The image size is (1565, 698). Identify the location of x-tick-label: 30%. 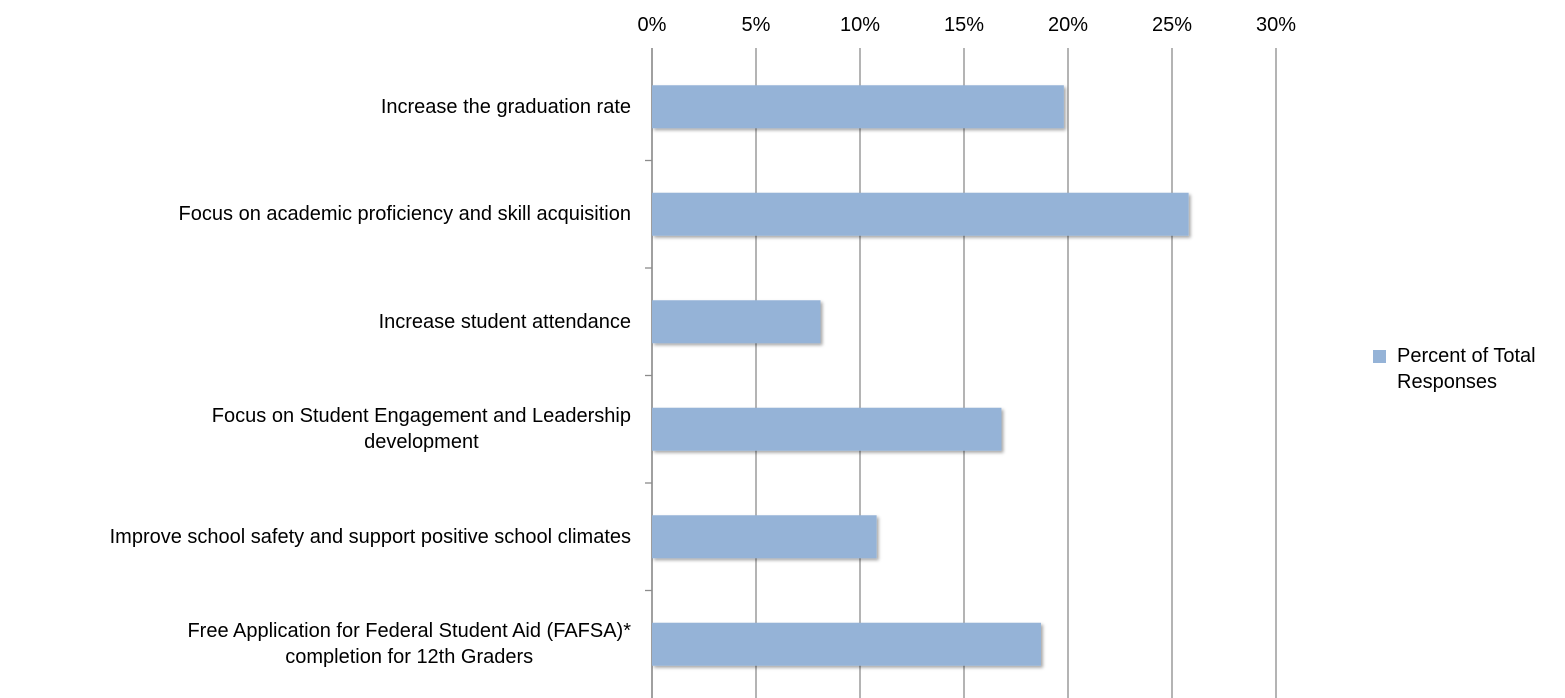
(1276, 25).